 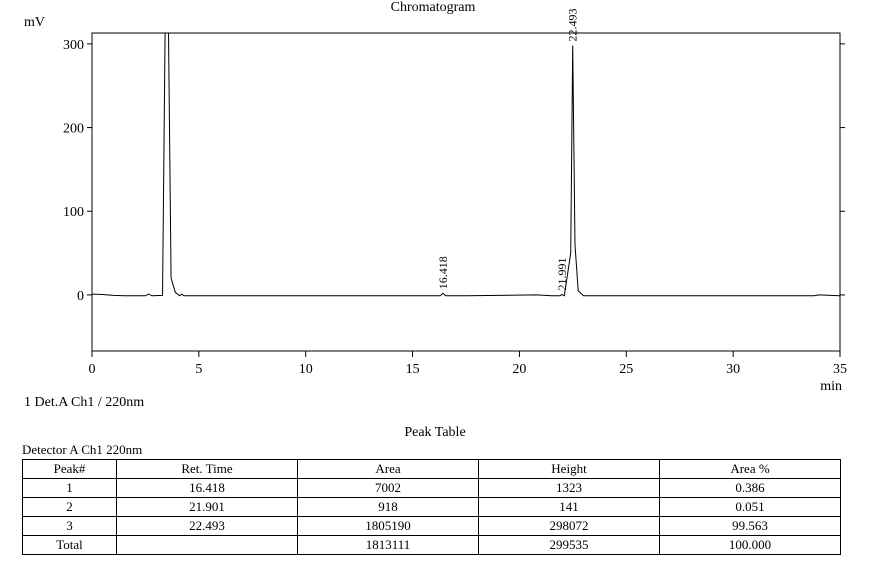 What do you see at coordinates (207, 507) in the screenshot?
I see `table-cell: 21.901` at bounding box center [207, 507].